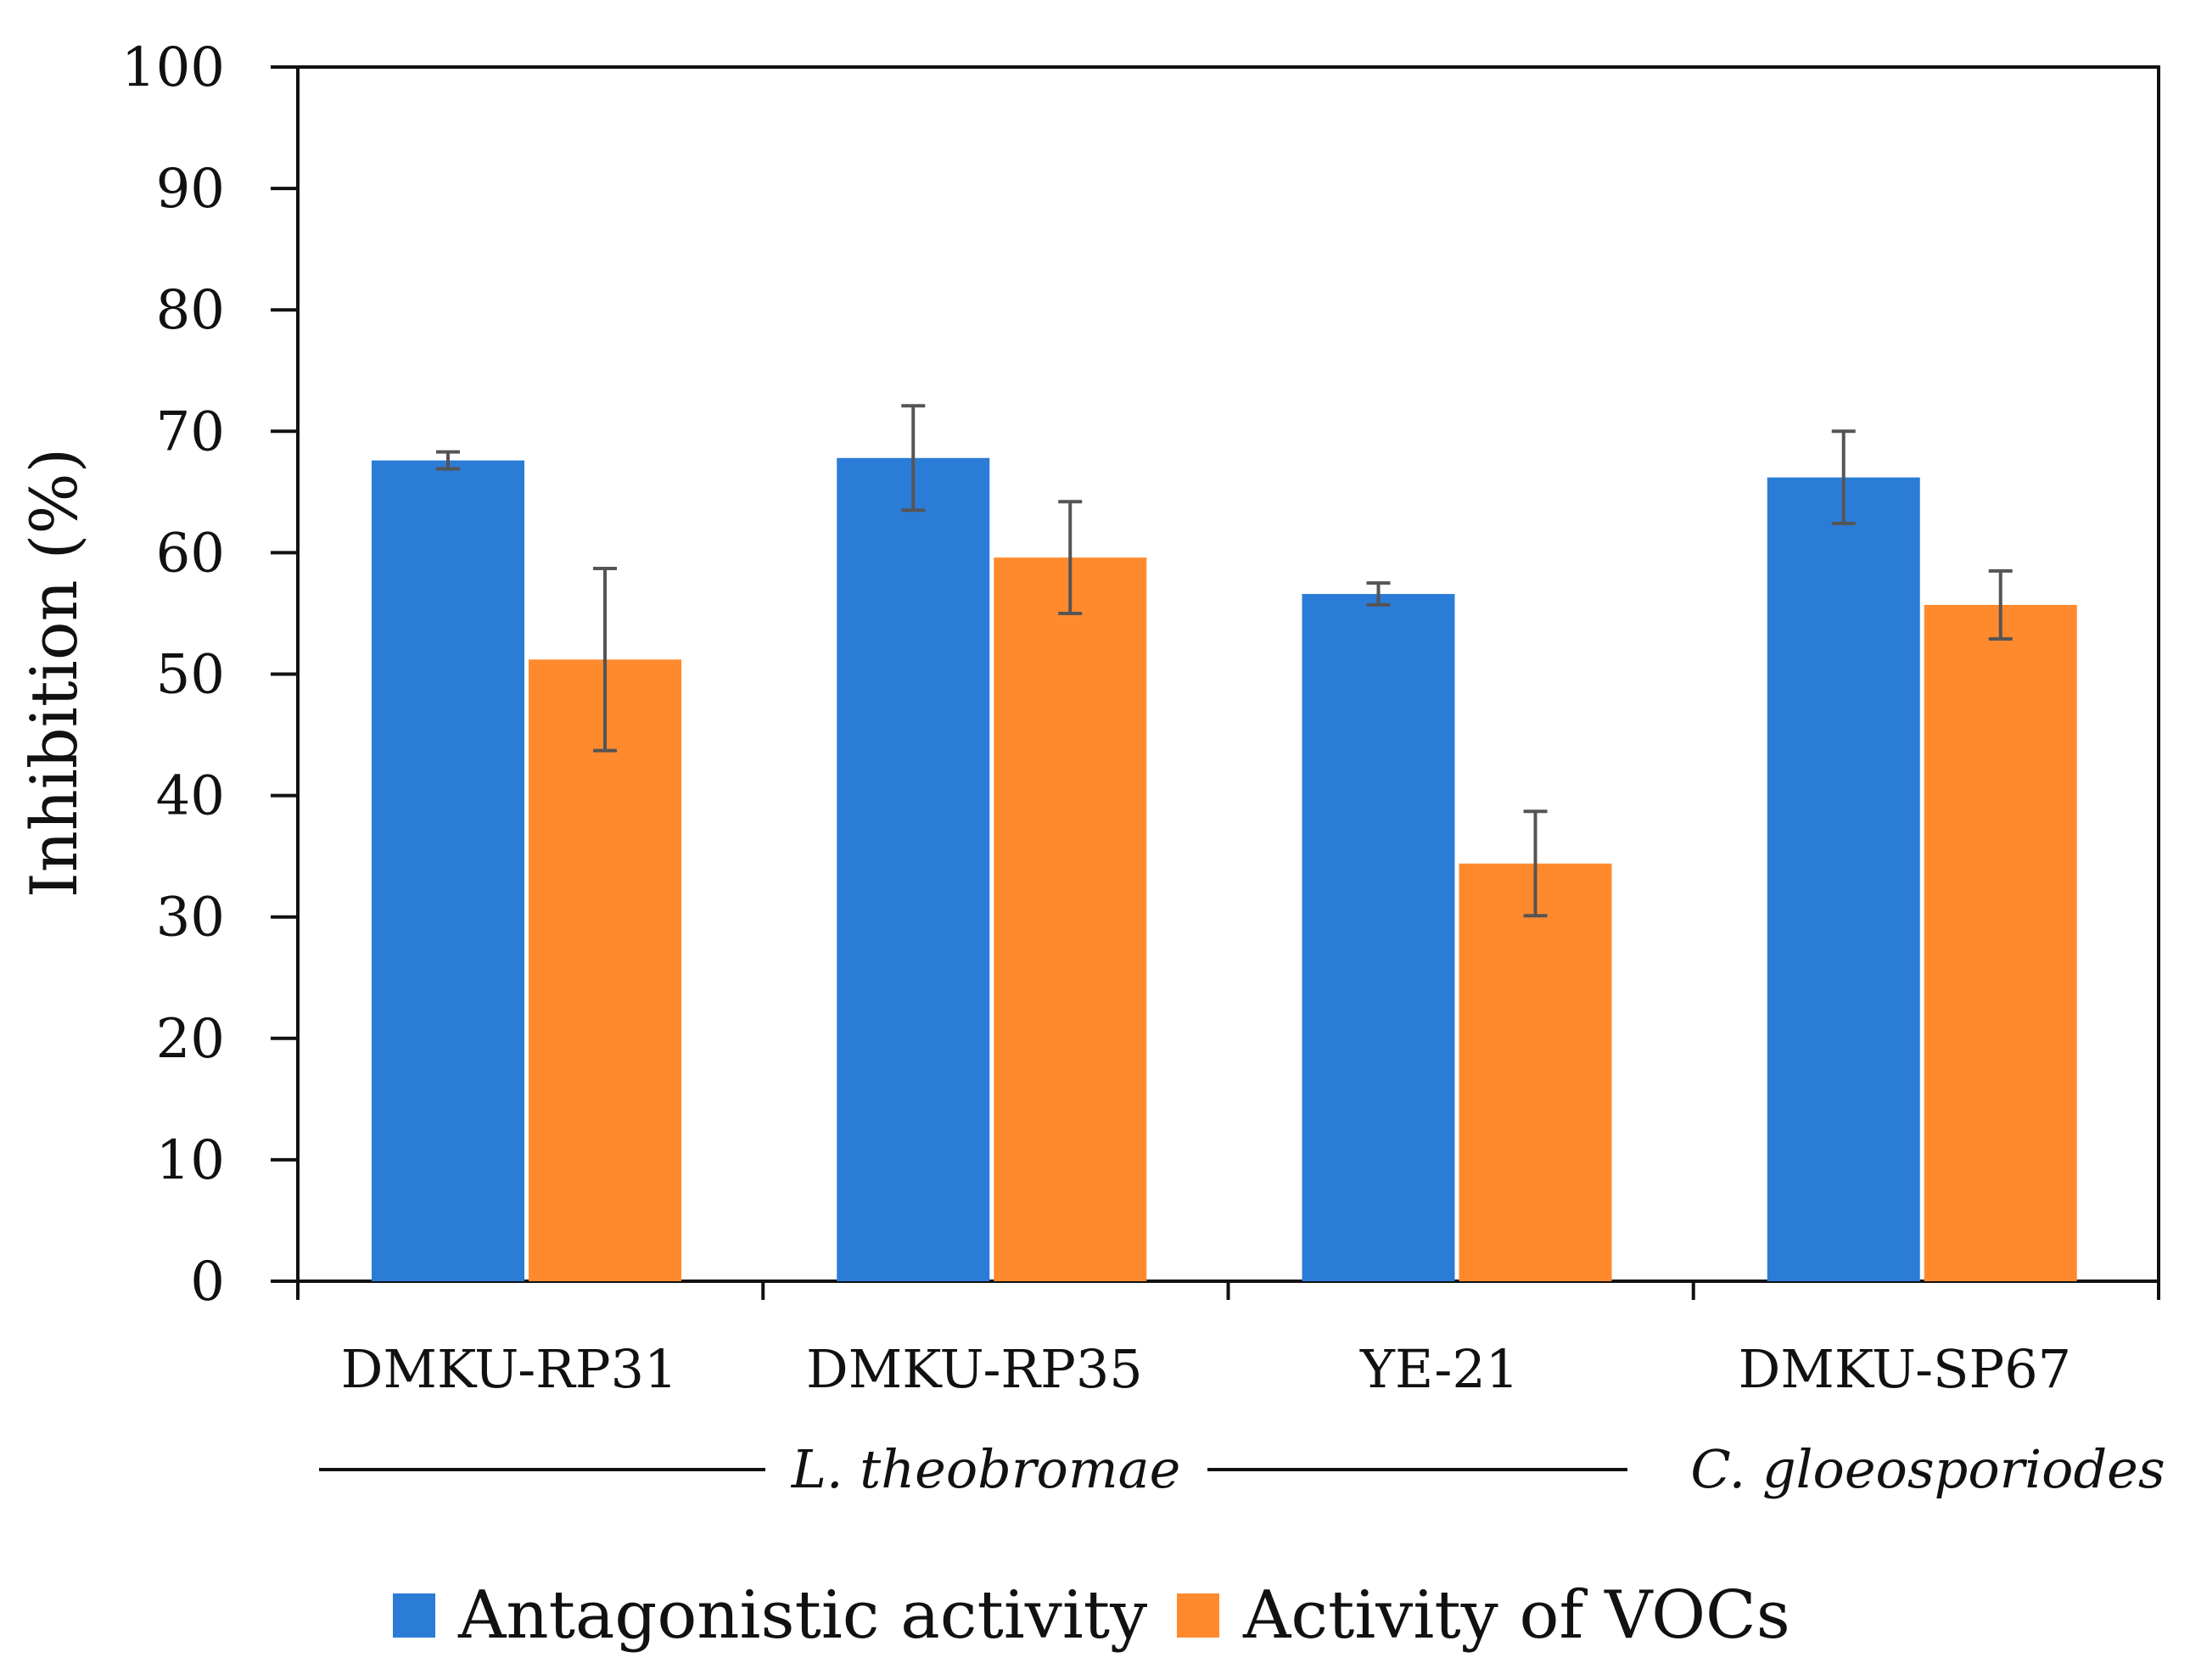 This screenshot has height=1680, width=2190. Describe the element at coordinates (1439, 1369) in the screenshot. I see `x-tick-label: YE-21` at that location.